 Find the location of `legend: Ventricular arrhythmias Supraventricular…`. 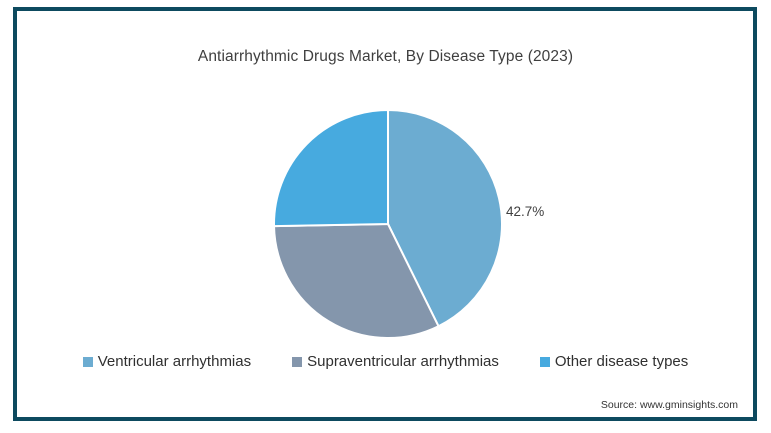

legend: Ventricular arrhythmias Supraventricular… is located at coordinates (385, 361).